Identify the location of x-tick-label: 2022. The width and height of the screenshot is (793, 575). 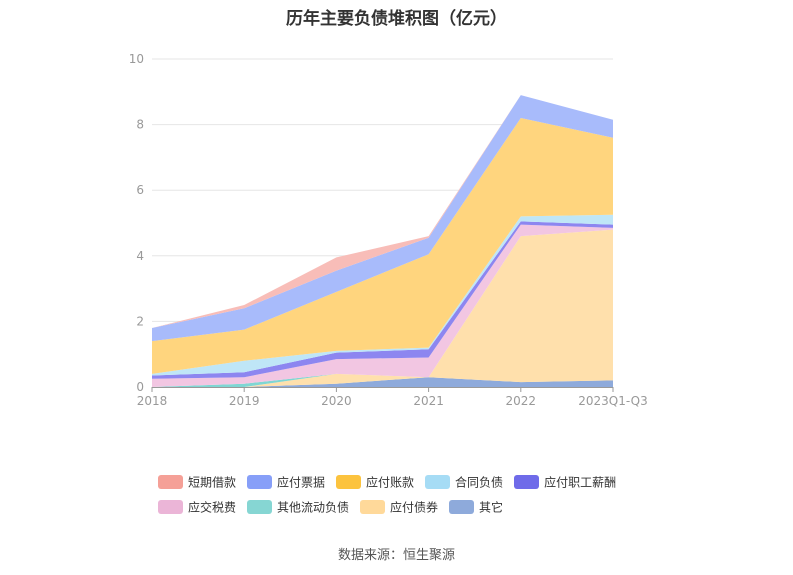
(521, 401).